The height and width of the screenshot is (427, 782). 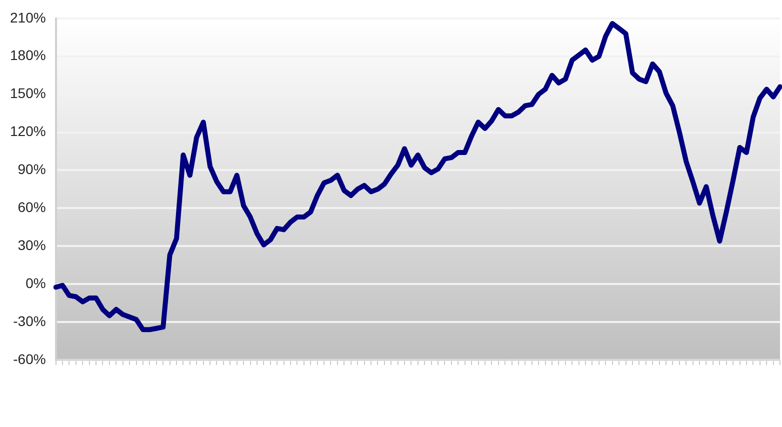 What do you see at coordinates (28, 131) in the screenshot?
I see `y-tick-label: 120%` at bounding box center [28, 131].